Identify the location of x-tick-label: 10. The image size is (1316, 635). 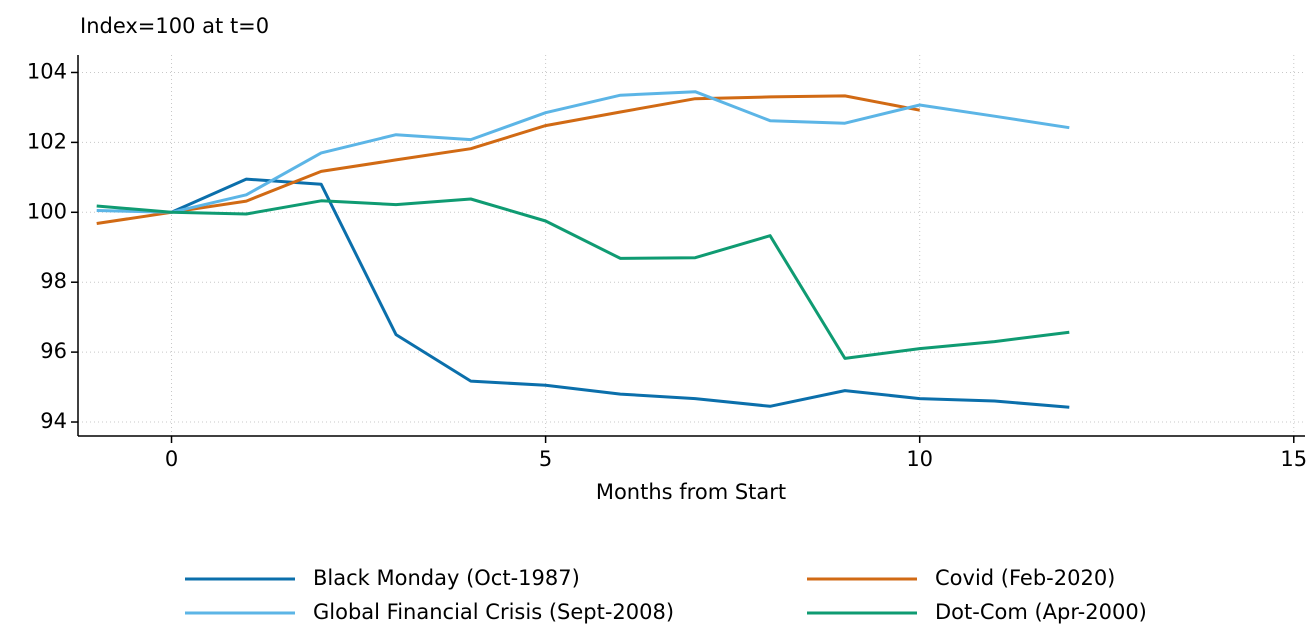
(919, 459).